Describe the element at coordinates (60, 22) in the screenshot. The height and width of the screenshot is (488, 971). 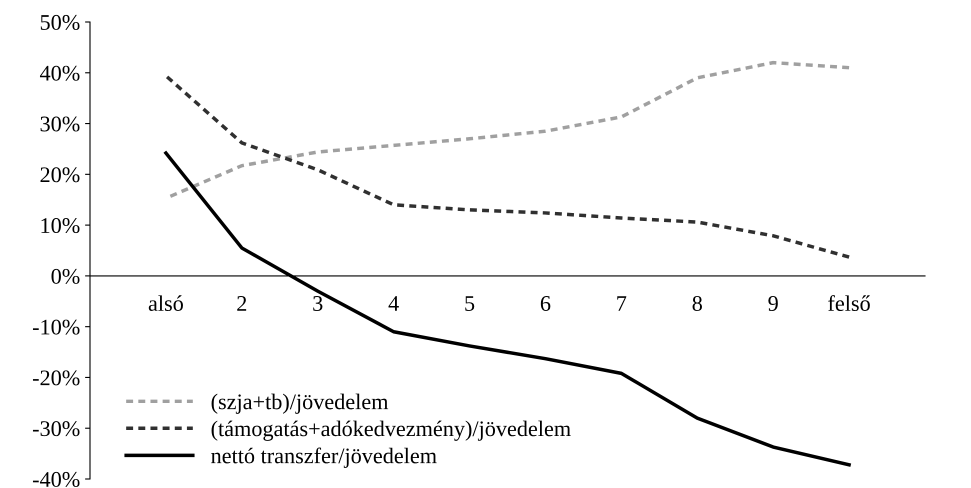
I see `y-tick-label: 50%` at that location.